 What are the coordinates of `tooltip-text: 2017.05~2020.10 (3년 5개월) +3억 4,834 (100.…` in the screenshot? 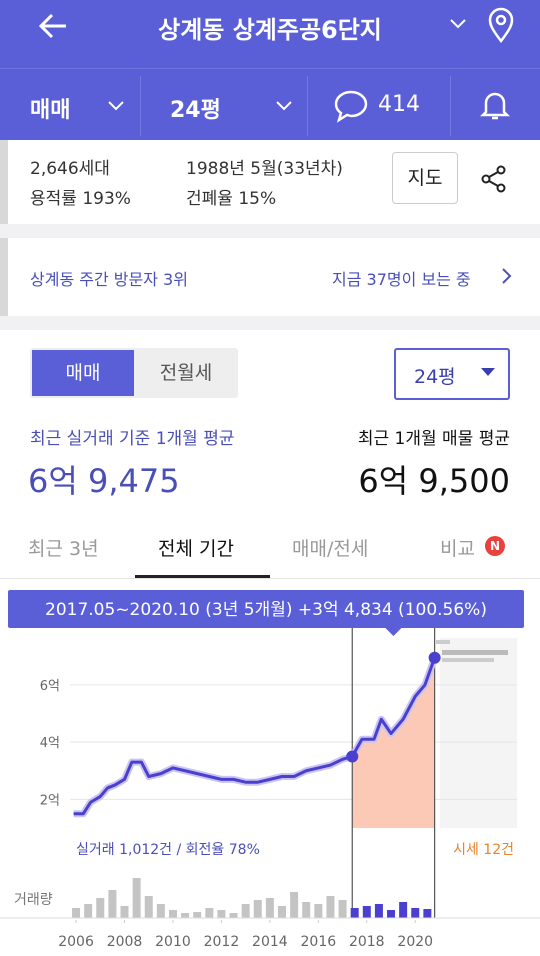 It's located at (266, 610).